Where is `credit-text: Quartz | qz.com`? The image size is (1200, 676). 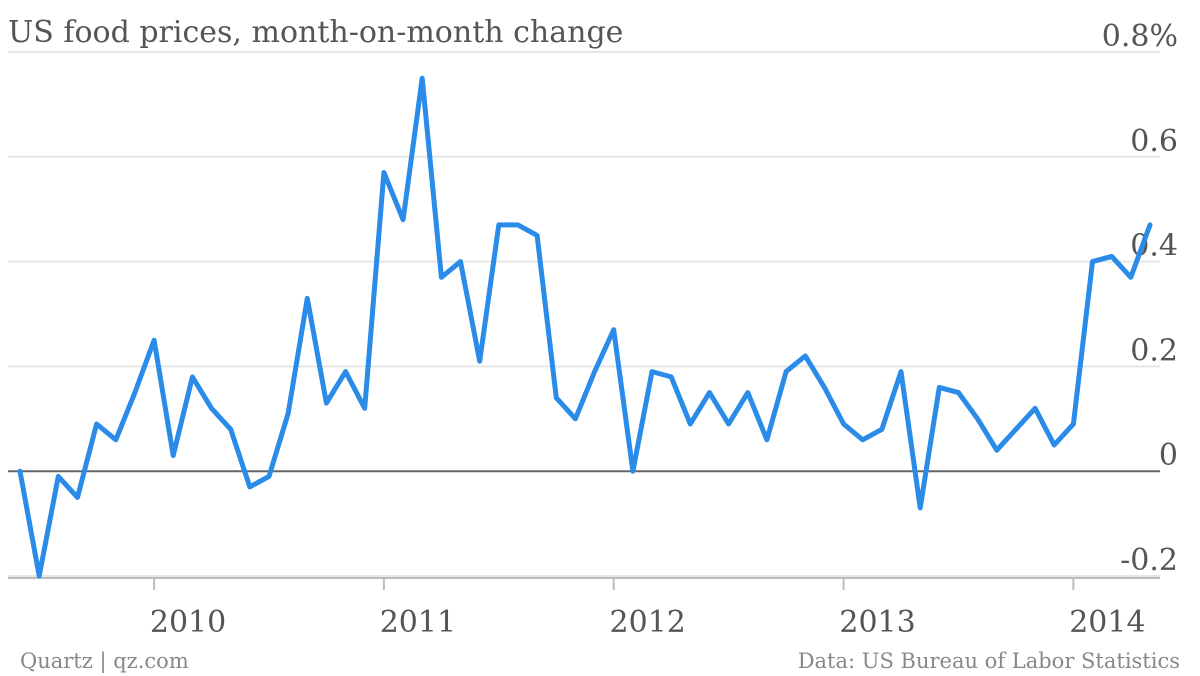
credit-text: Quartz | qz.com is located at coordinates (104, 661).